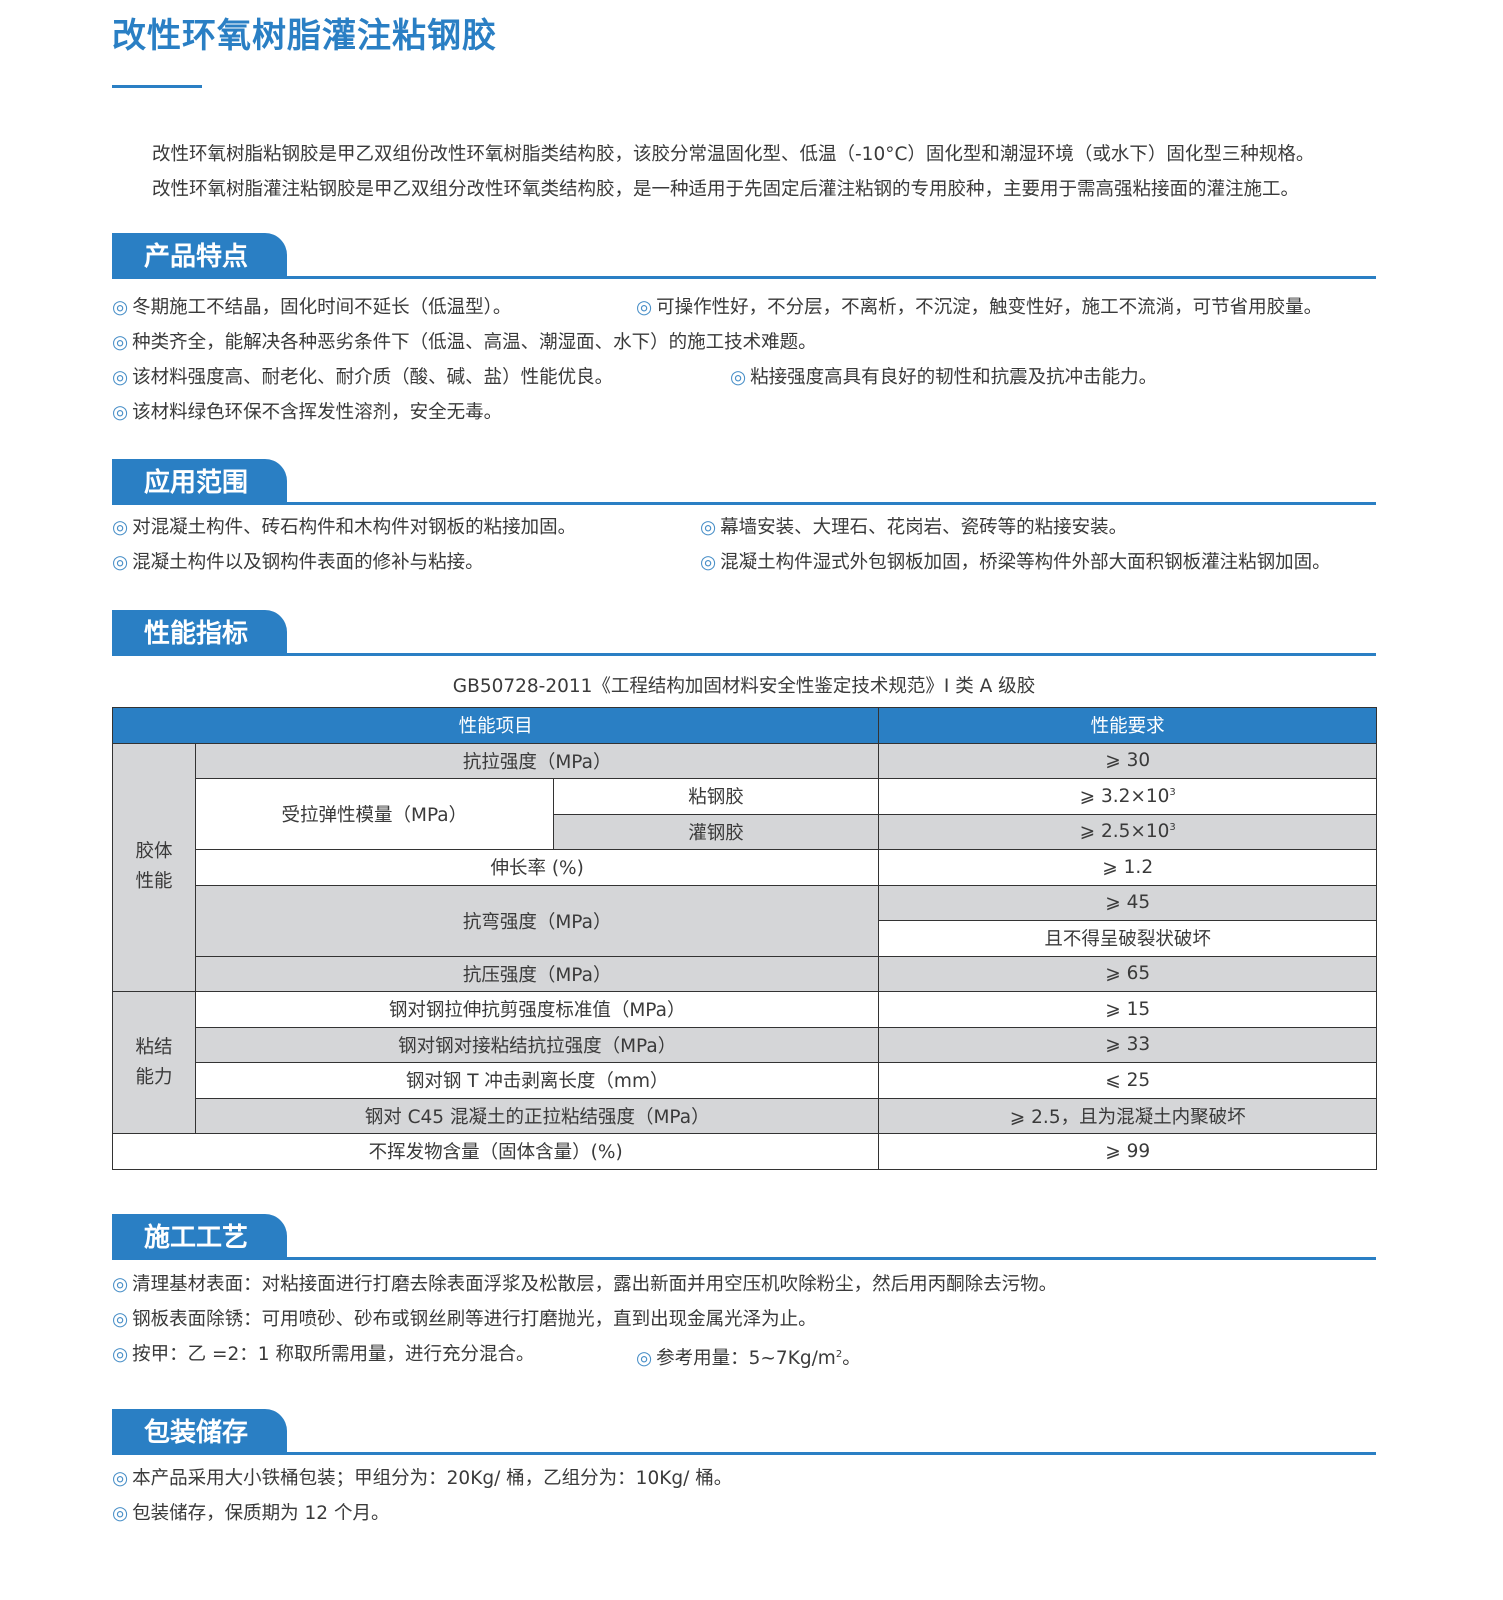 The image size is (1503, 1600). I want to click on table-row: 钢对 C45 混凝土的正拉粘结强度（MPa） ⩾ 2.5，且为混凝土内聚破坏, so click(745, 1115).